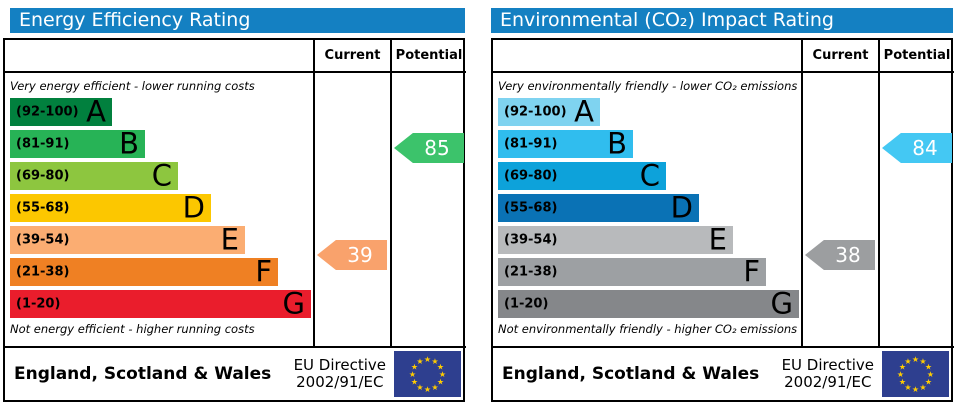 The image size is (957, 404). What do you see at coordinates (839, 209) in the screenshot?
I see `current-rating-cell: 38` at bounding box center [839, 209].